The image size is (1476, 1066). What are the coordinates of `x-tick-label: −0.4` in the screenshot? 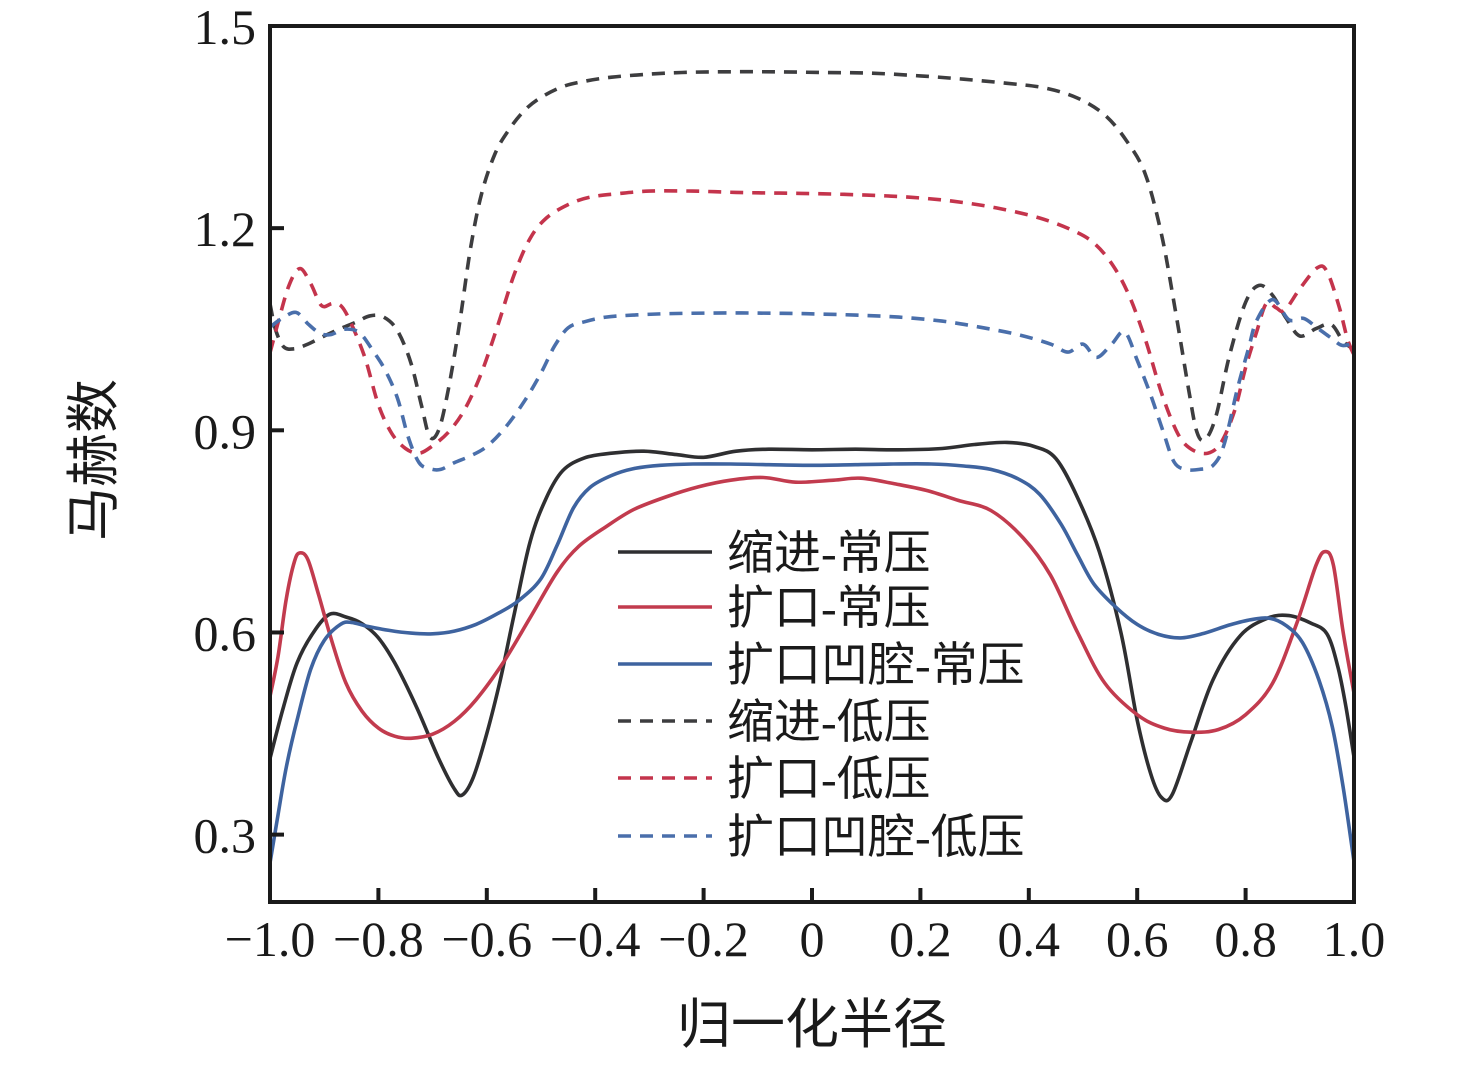 It's located at (595, 939).